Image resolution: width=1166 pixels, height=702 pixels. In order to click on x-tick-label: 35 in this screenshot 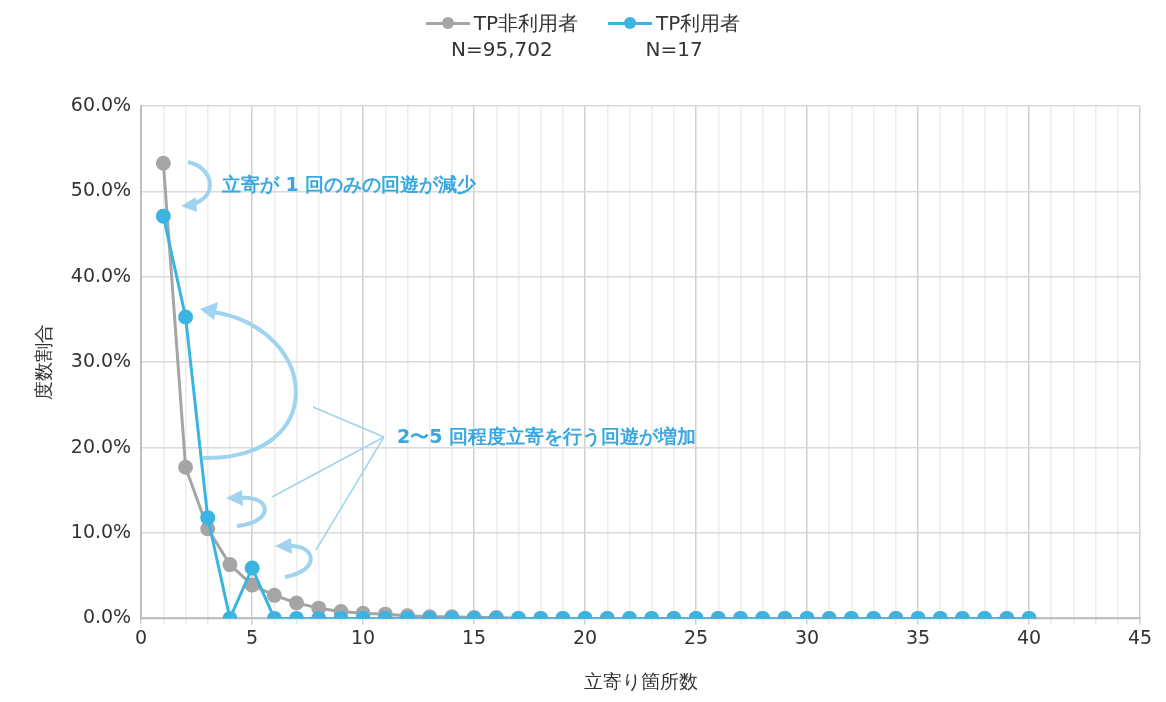, I will do `click(918, 636)`.